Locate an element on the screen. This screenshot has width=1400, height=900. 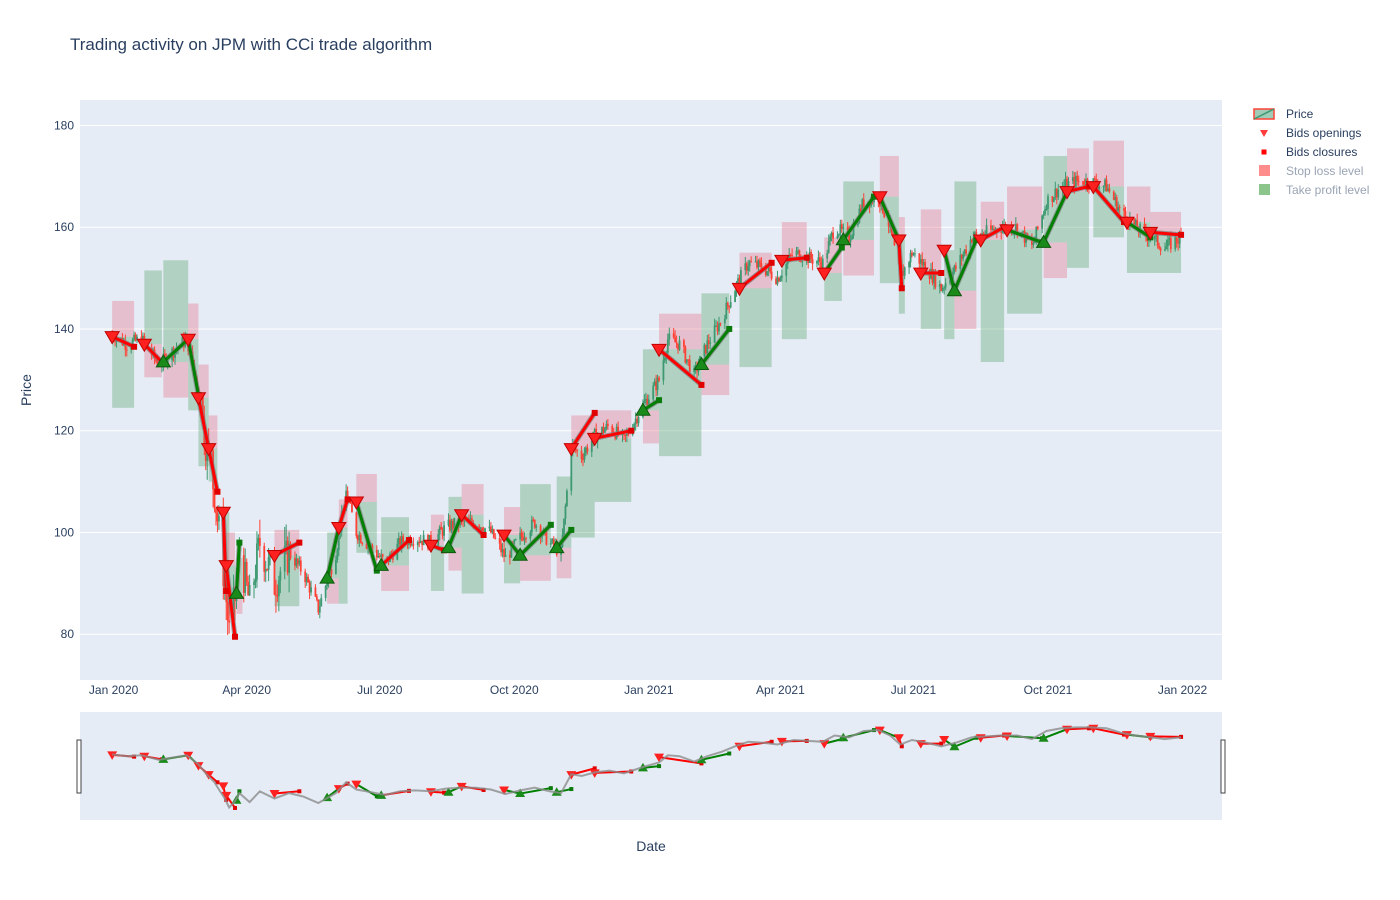
range-slider-left-handle is located at coordinates (79, 766).